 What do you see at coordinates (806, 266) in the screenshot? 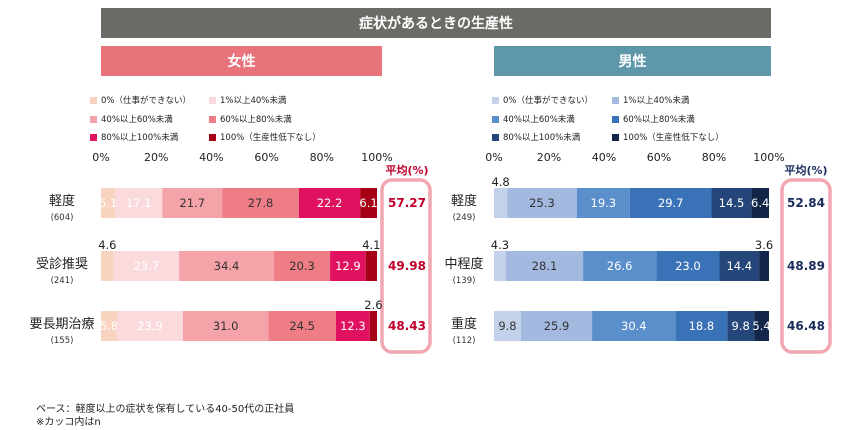
I see `average-value: 48.89` at bounding box center [806, 266].